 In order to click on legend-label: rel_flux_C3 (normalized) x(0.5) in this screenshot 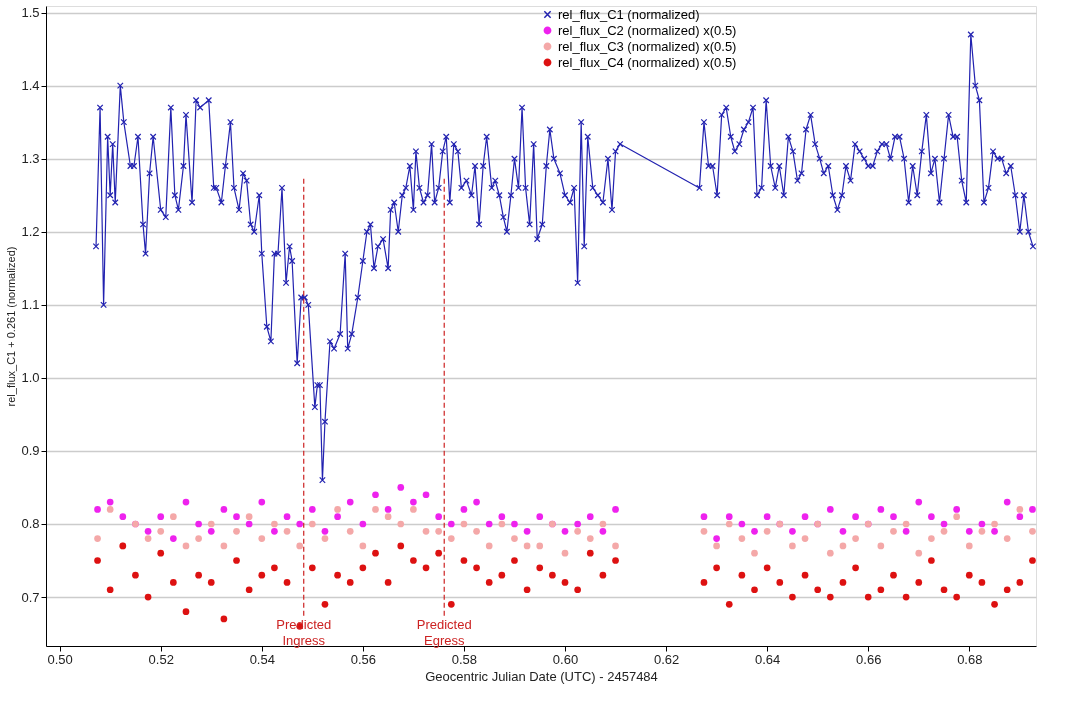, I will do `click(647, 46)`.